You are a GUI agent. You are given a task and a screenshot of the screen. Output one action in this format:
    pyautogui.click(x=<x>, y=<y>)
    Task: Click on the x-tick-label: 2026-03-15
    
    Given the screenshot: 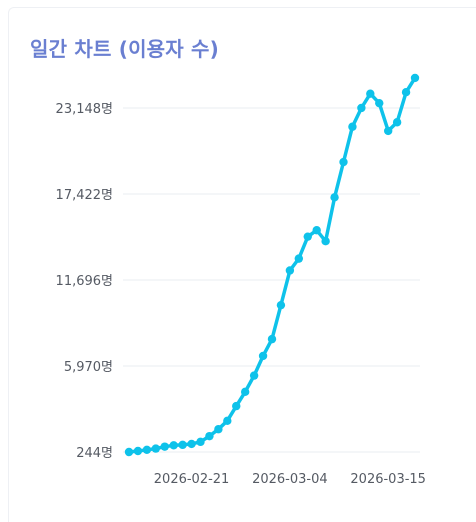 What is the action you would take?
    pyautogui.click(x=388, y=479)
    